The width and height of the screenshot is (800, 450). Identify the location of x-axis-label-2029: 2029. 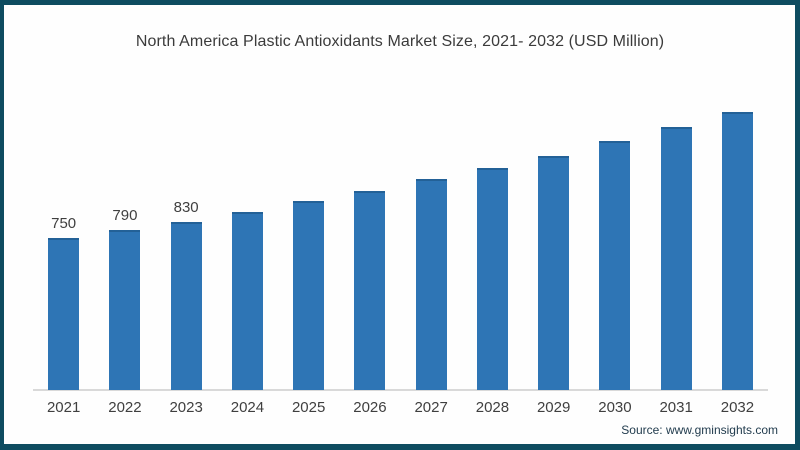
(553, 407).